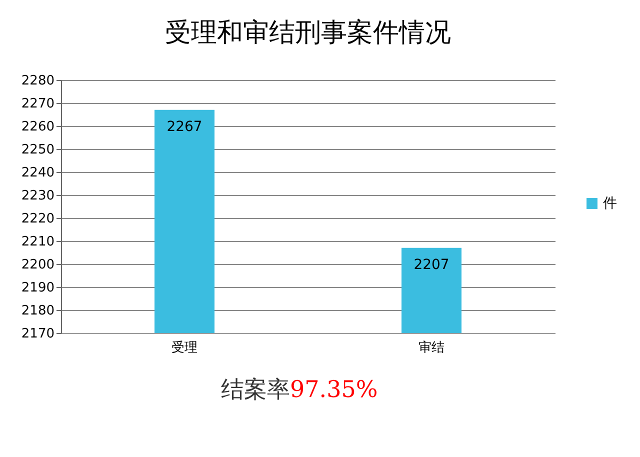  What do you see at coordinates (432, 264) in the screenshot?
I see `data-label: 2207` at bounding box center [432, 264].